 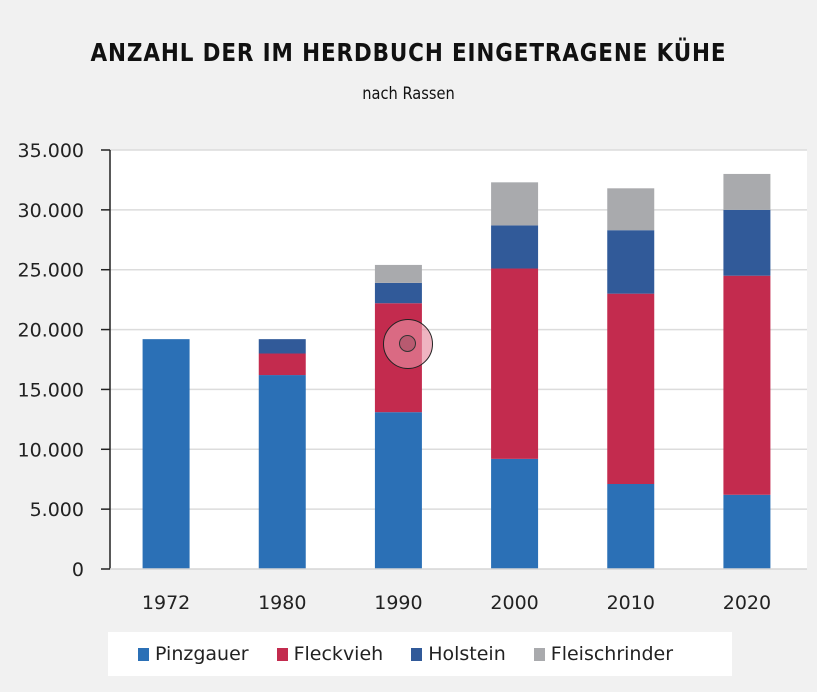 I want to click on bar-segment-pinzgauer-1980, so click(x=282, y=472).